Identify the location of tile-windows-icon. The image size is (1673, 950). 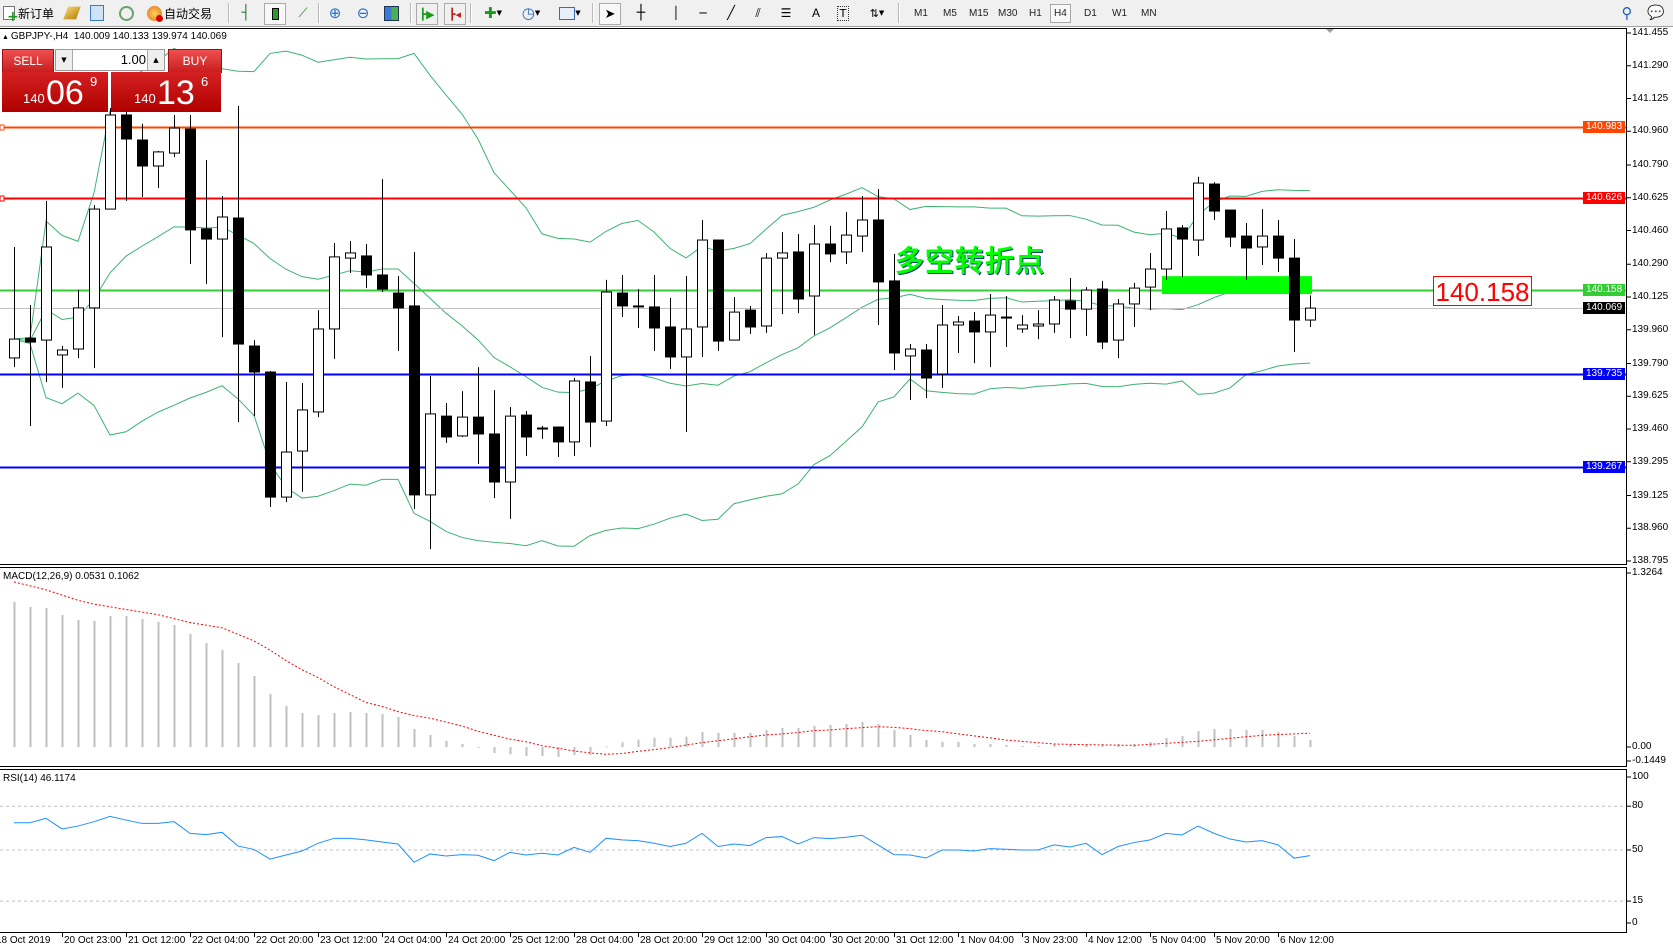
(391, 13).